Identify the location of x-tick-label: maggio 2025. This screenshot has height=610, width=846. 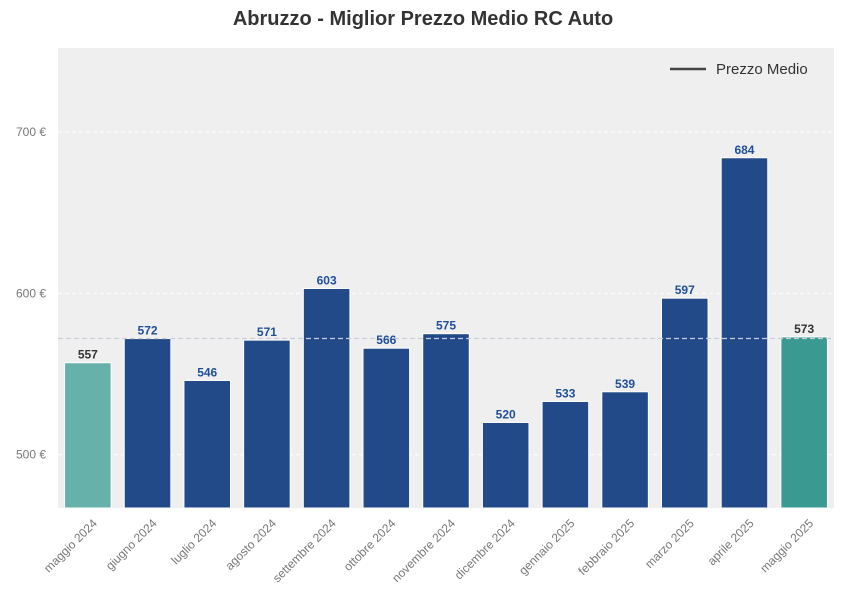
(786, 545).